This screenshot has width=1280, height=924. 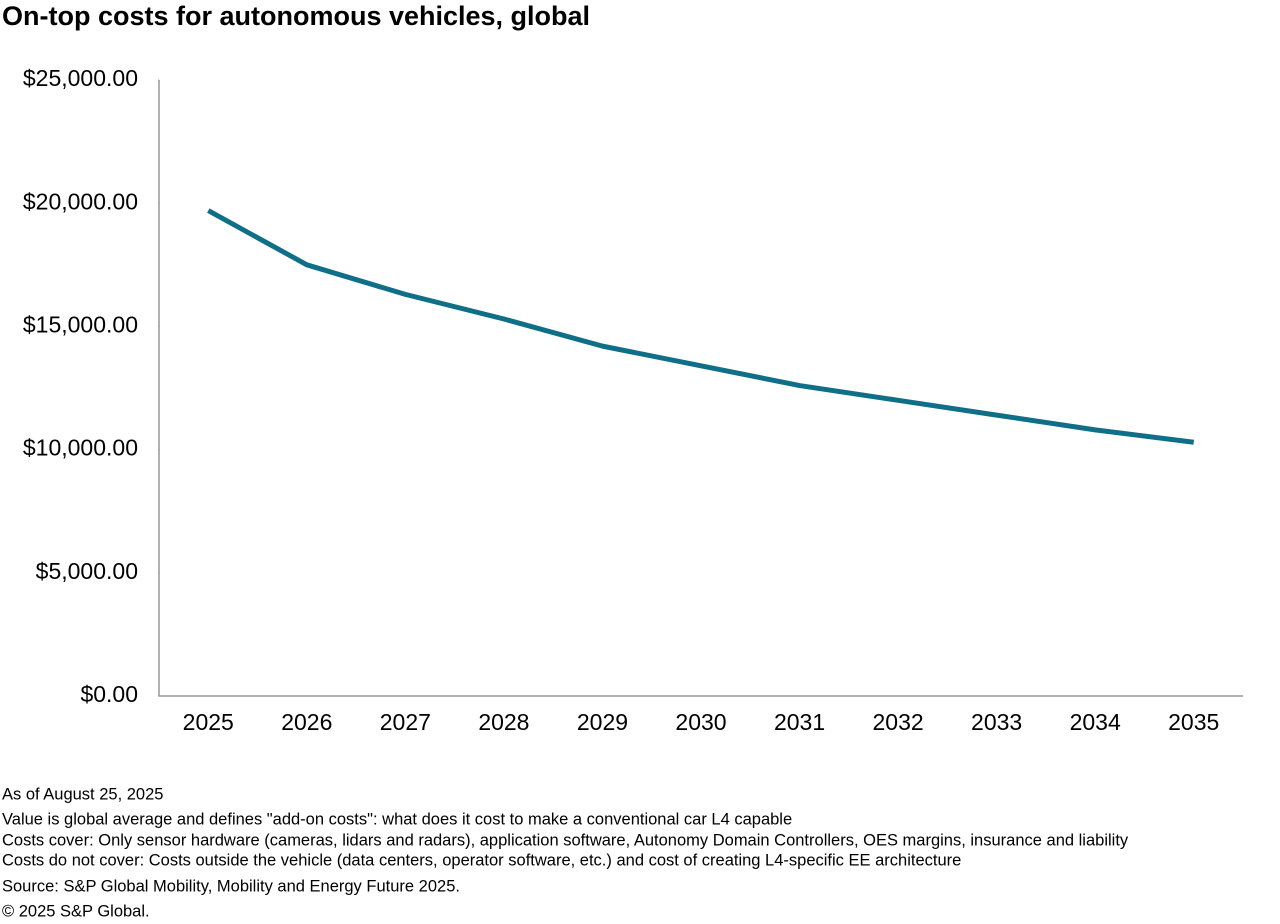 I want to click on y-tick-label: $20,000.00, so click(x=80, y=201).